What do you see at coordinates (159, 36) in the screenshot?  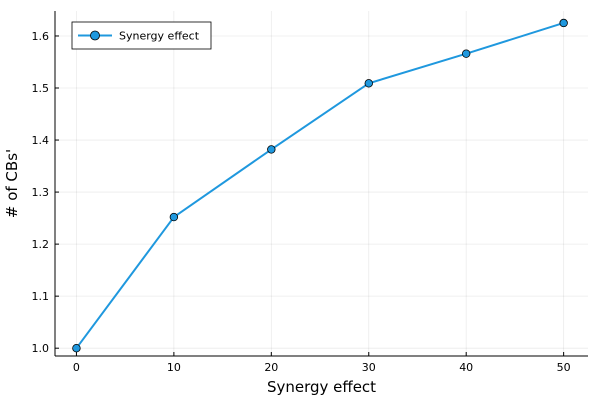 I see `legend-label: Synergy effect` at bounding box center [159, 36].